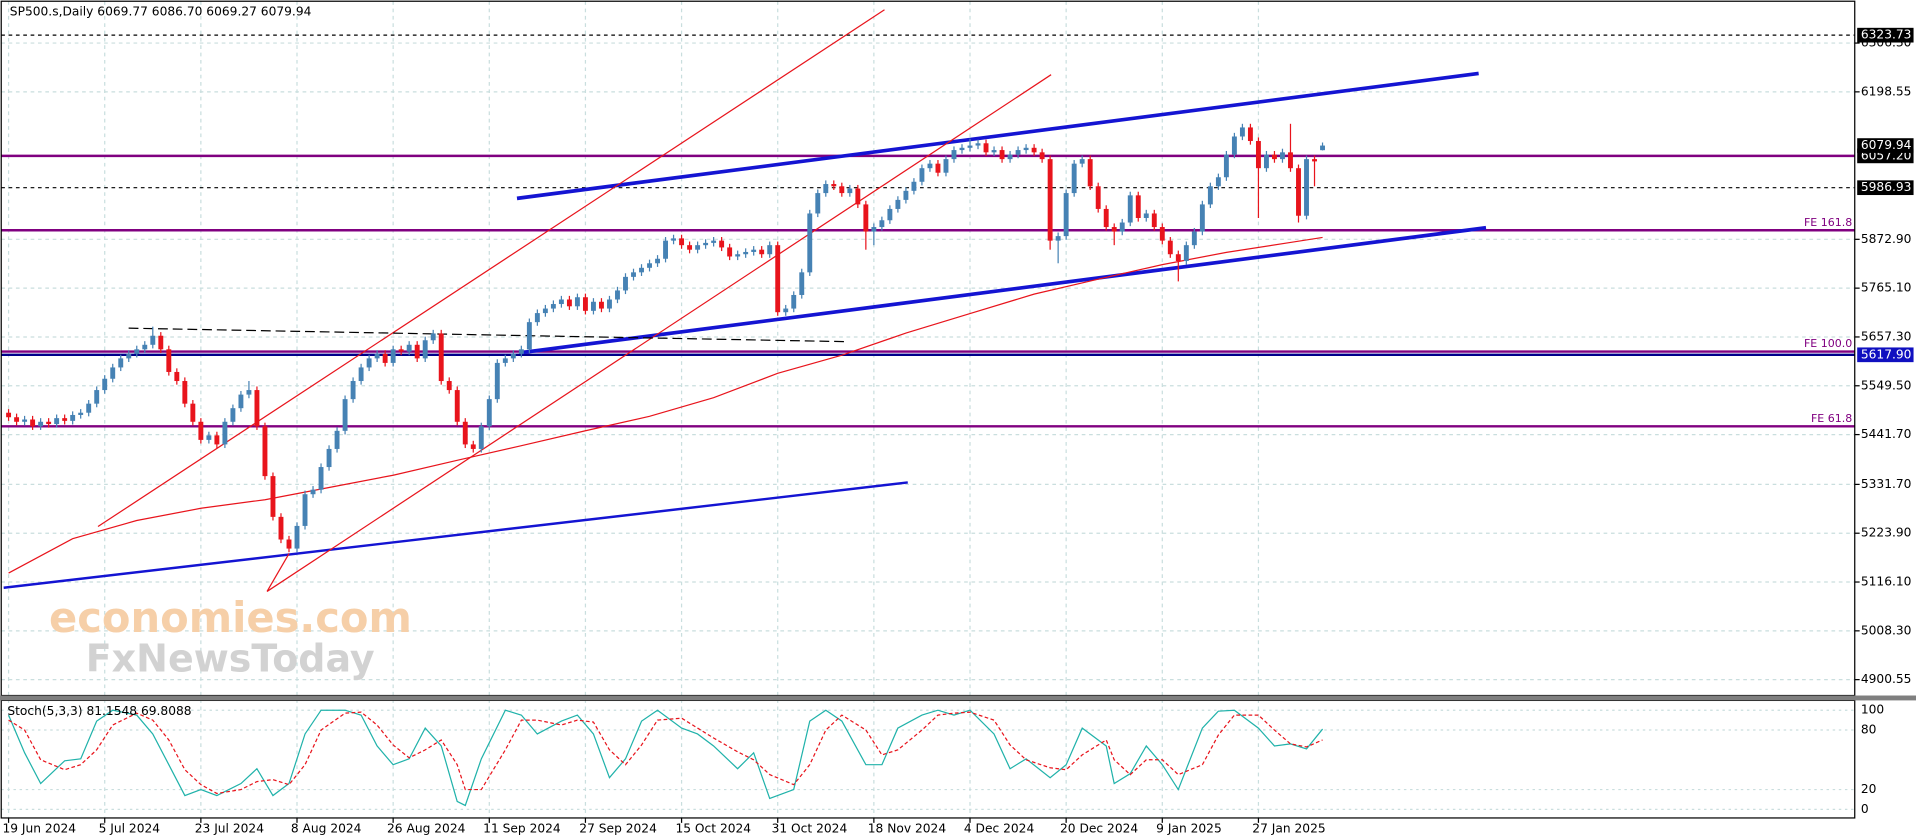  I want to click on watermark: FxNewsToday, so click(230, 659).